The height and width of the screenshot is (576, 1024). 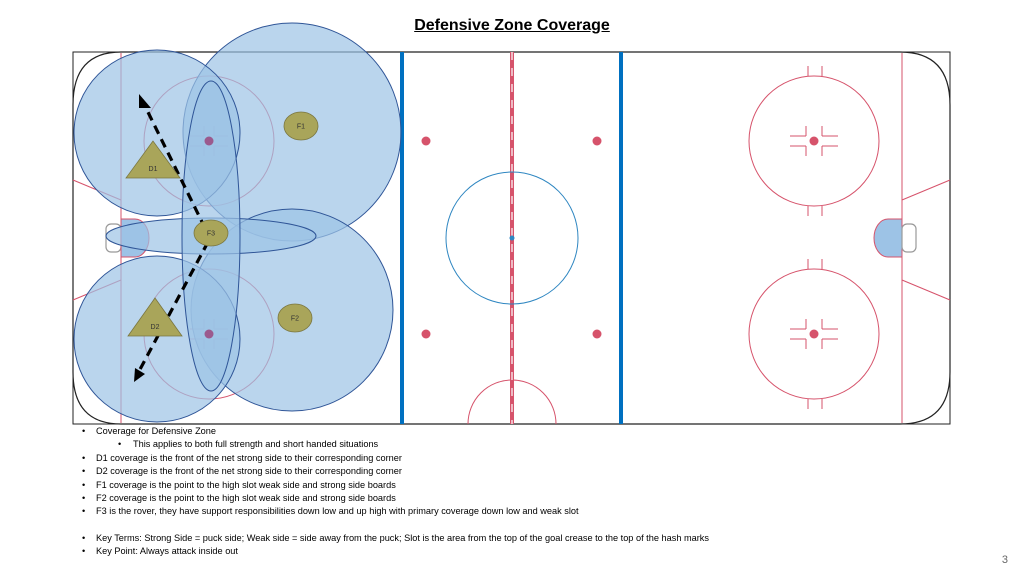 I want to click on d2-arrowhead, so click(x=139, y=375).